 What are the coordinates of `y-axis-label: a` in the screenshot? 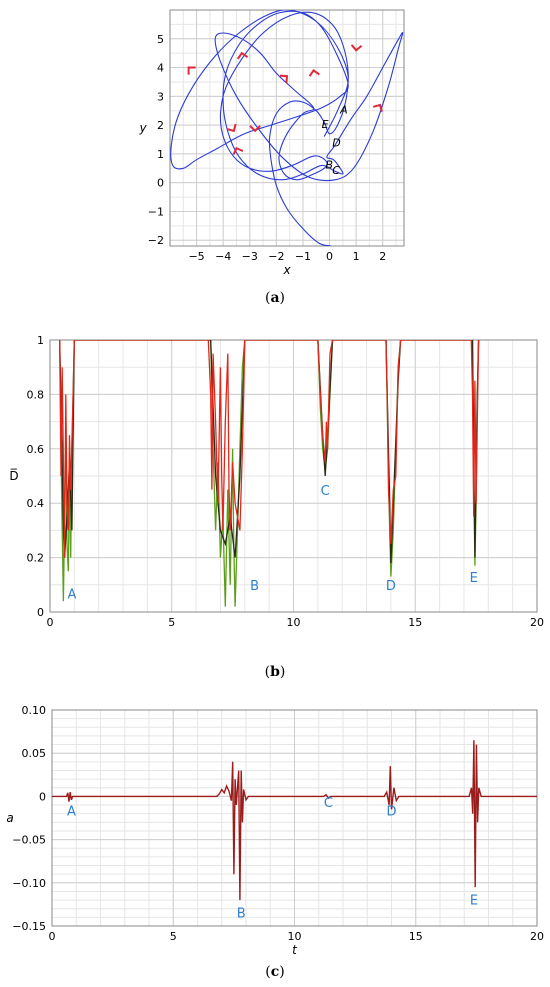 It's located at (9, 818).